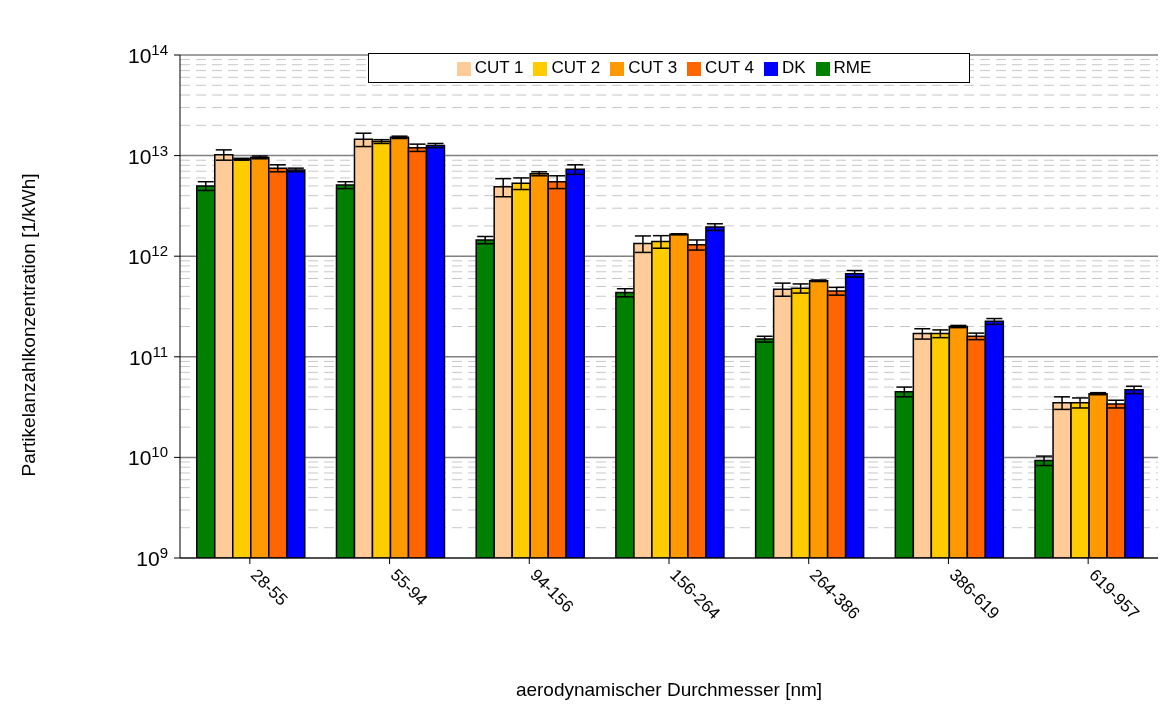 The width and height of the screenshot is (1168, 716). I want to click on legend-label: CUT 4, so click(729, 67).